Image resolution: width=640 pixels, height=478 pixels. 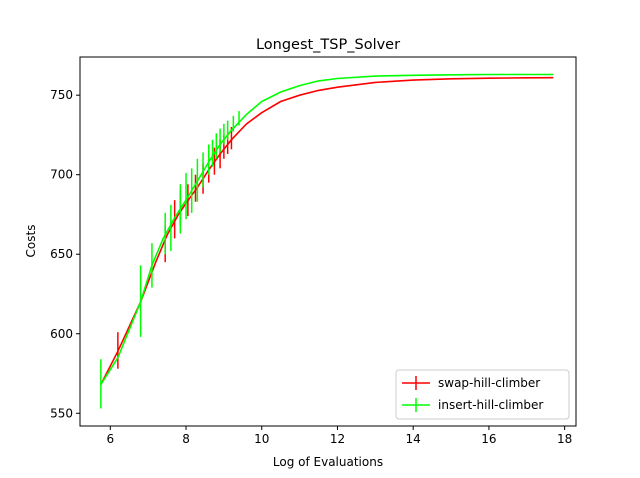 I want to click on y-tick-label: 700, so click(x=61, y=175).